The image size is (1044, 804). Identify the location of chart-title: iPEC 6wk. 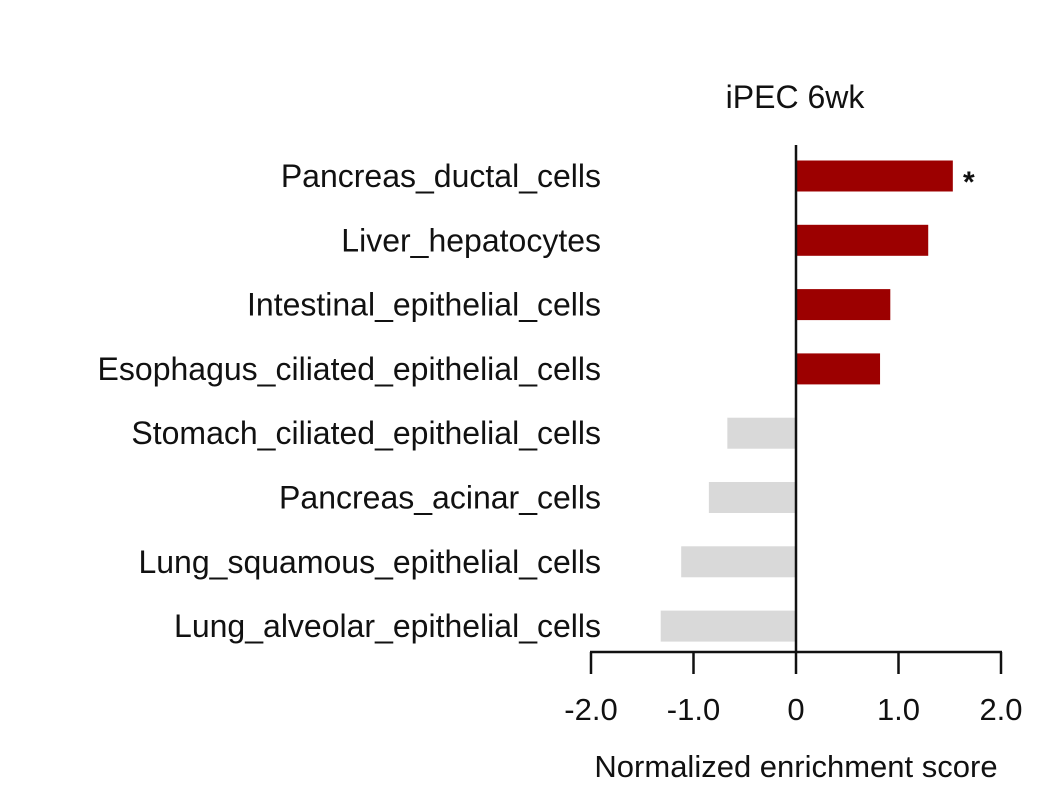
(796, 97).